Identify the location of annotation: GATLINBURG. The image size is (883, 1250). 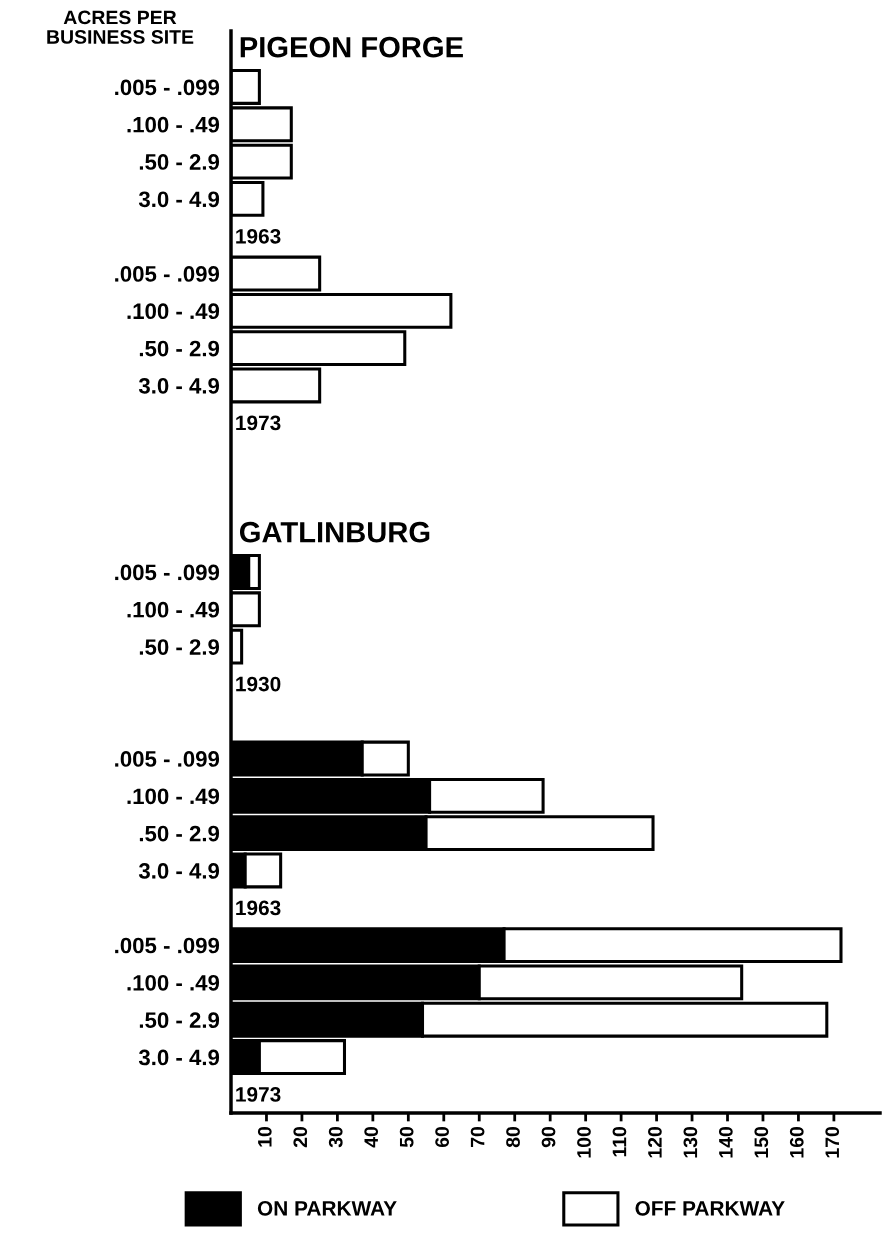
(334, 532).